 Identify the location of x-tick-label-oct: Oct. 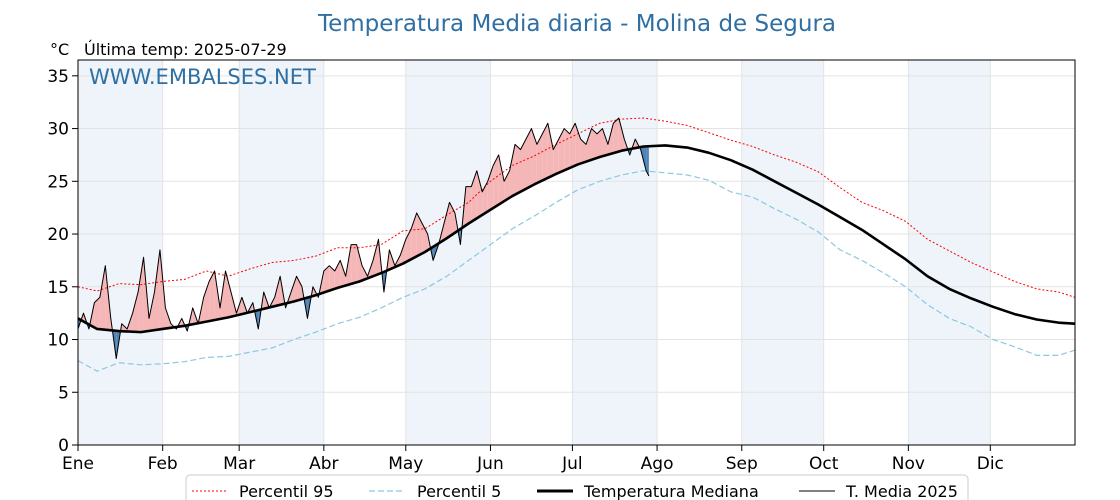
(824, 464).